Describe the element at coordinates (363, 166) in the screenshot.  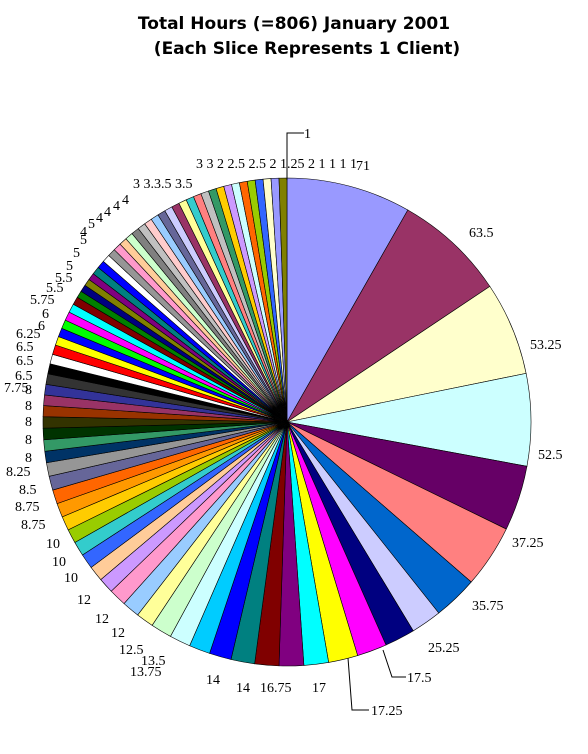
I see `slice-label-71: 71` at that location.